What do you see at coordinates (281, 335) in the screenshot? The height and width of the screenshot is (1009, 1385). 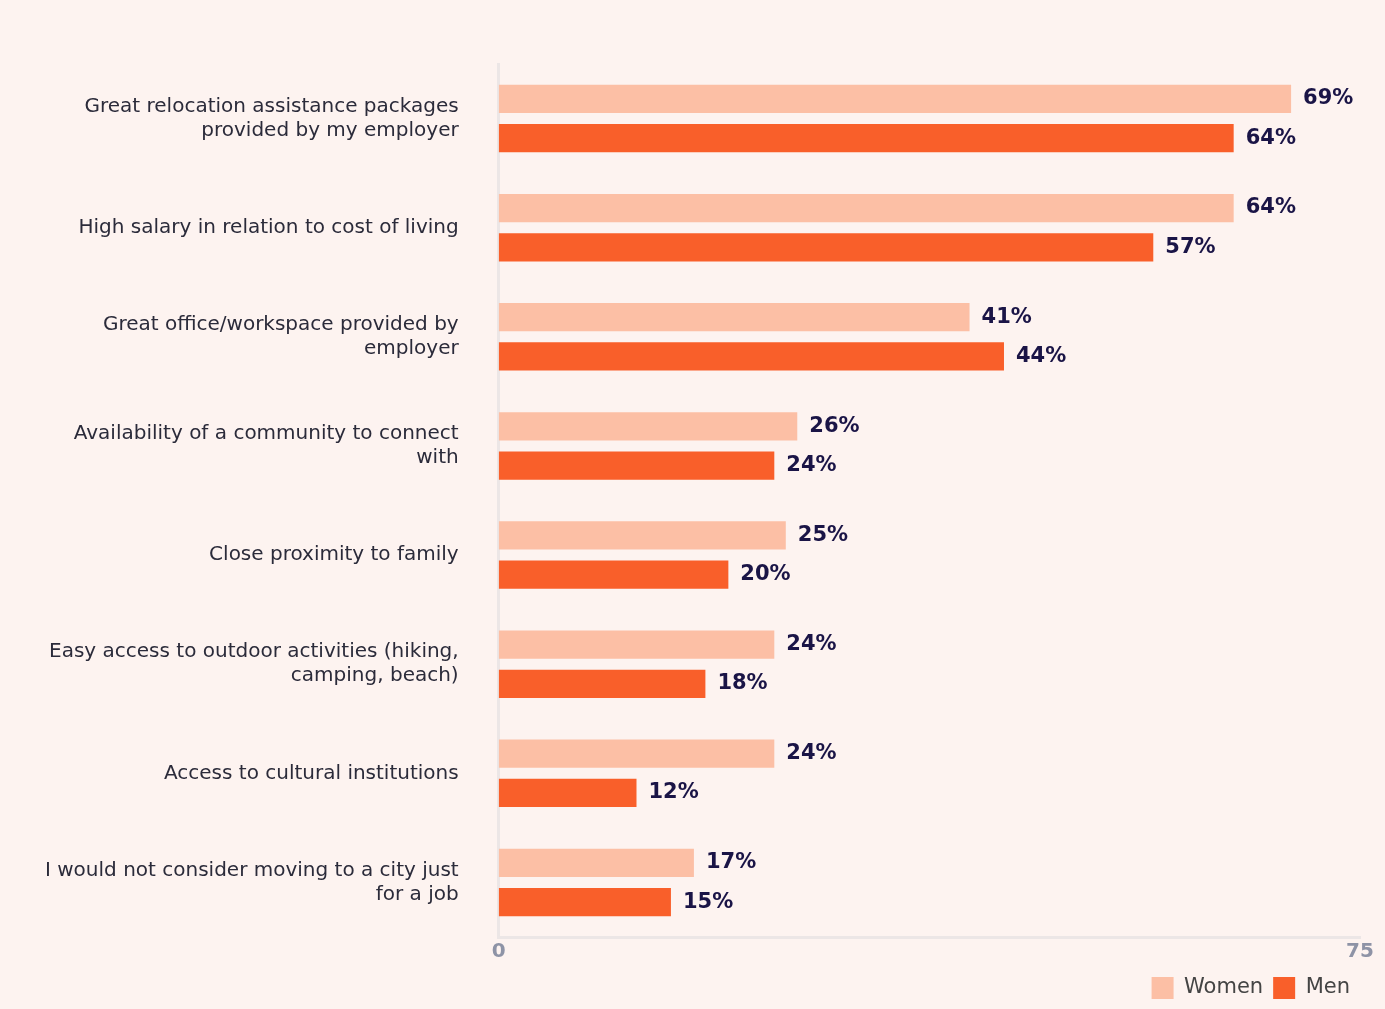 I see `y-tick-label: Great office/workspace provided by employer` at bounding box center [281, 335].